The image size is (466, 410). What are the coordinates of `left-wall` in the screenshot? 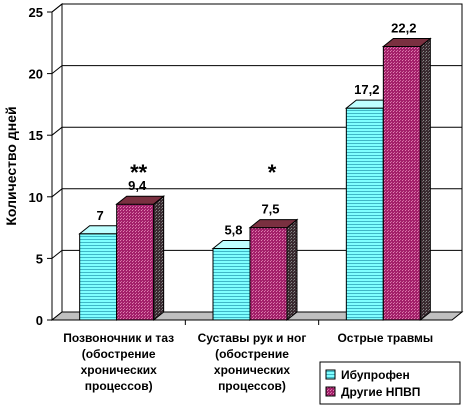 It's located at (57, 162).